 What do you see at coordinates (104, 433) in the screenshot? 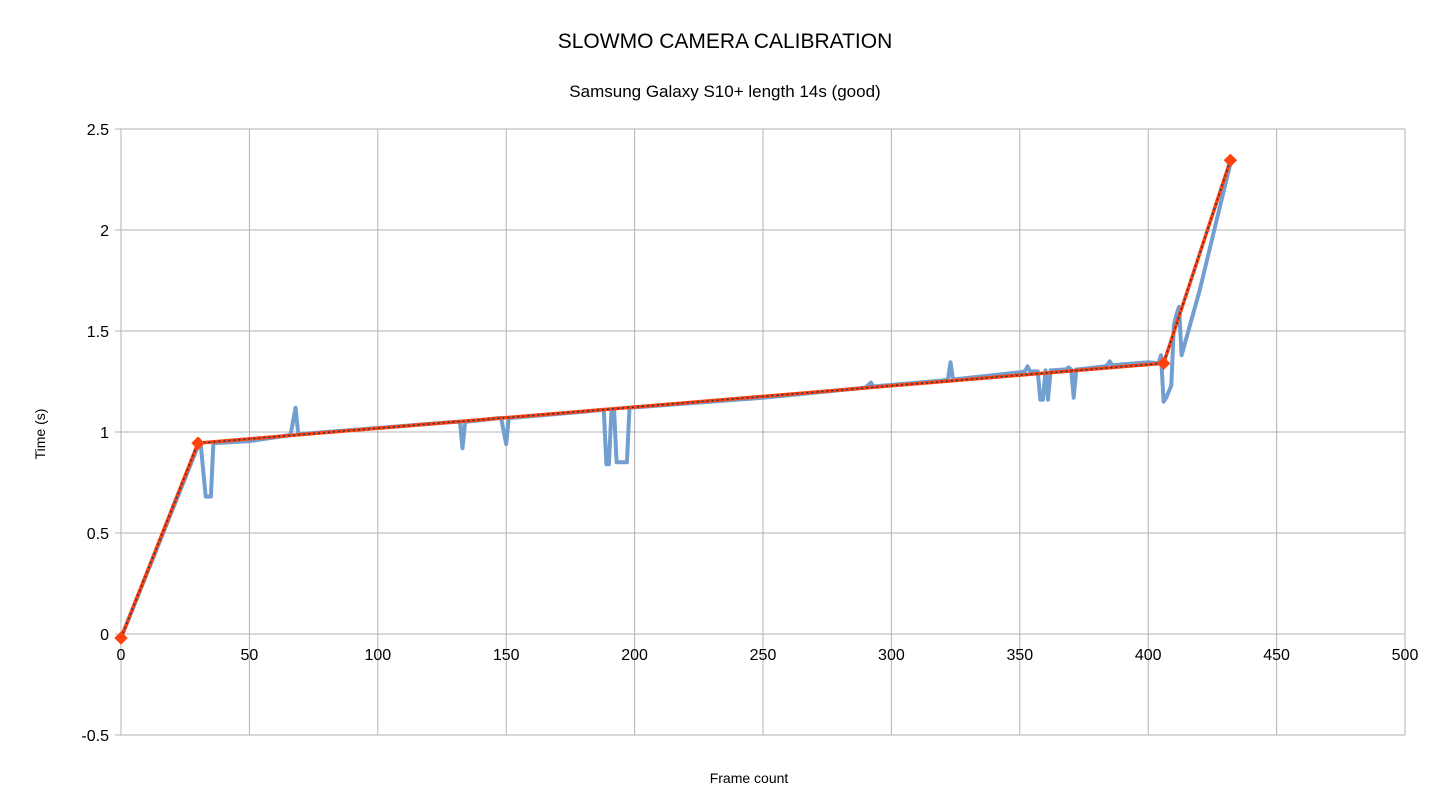
I see `y-tick-label: 1` at bounding box center [104, 433].